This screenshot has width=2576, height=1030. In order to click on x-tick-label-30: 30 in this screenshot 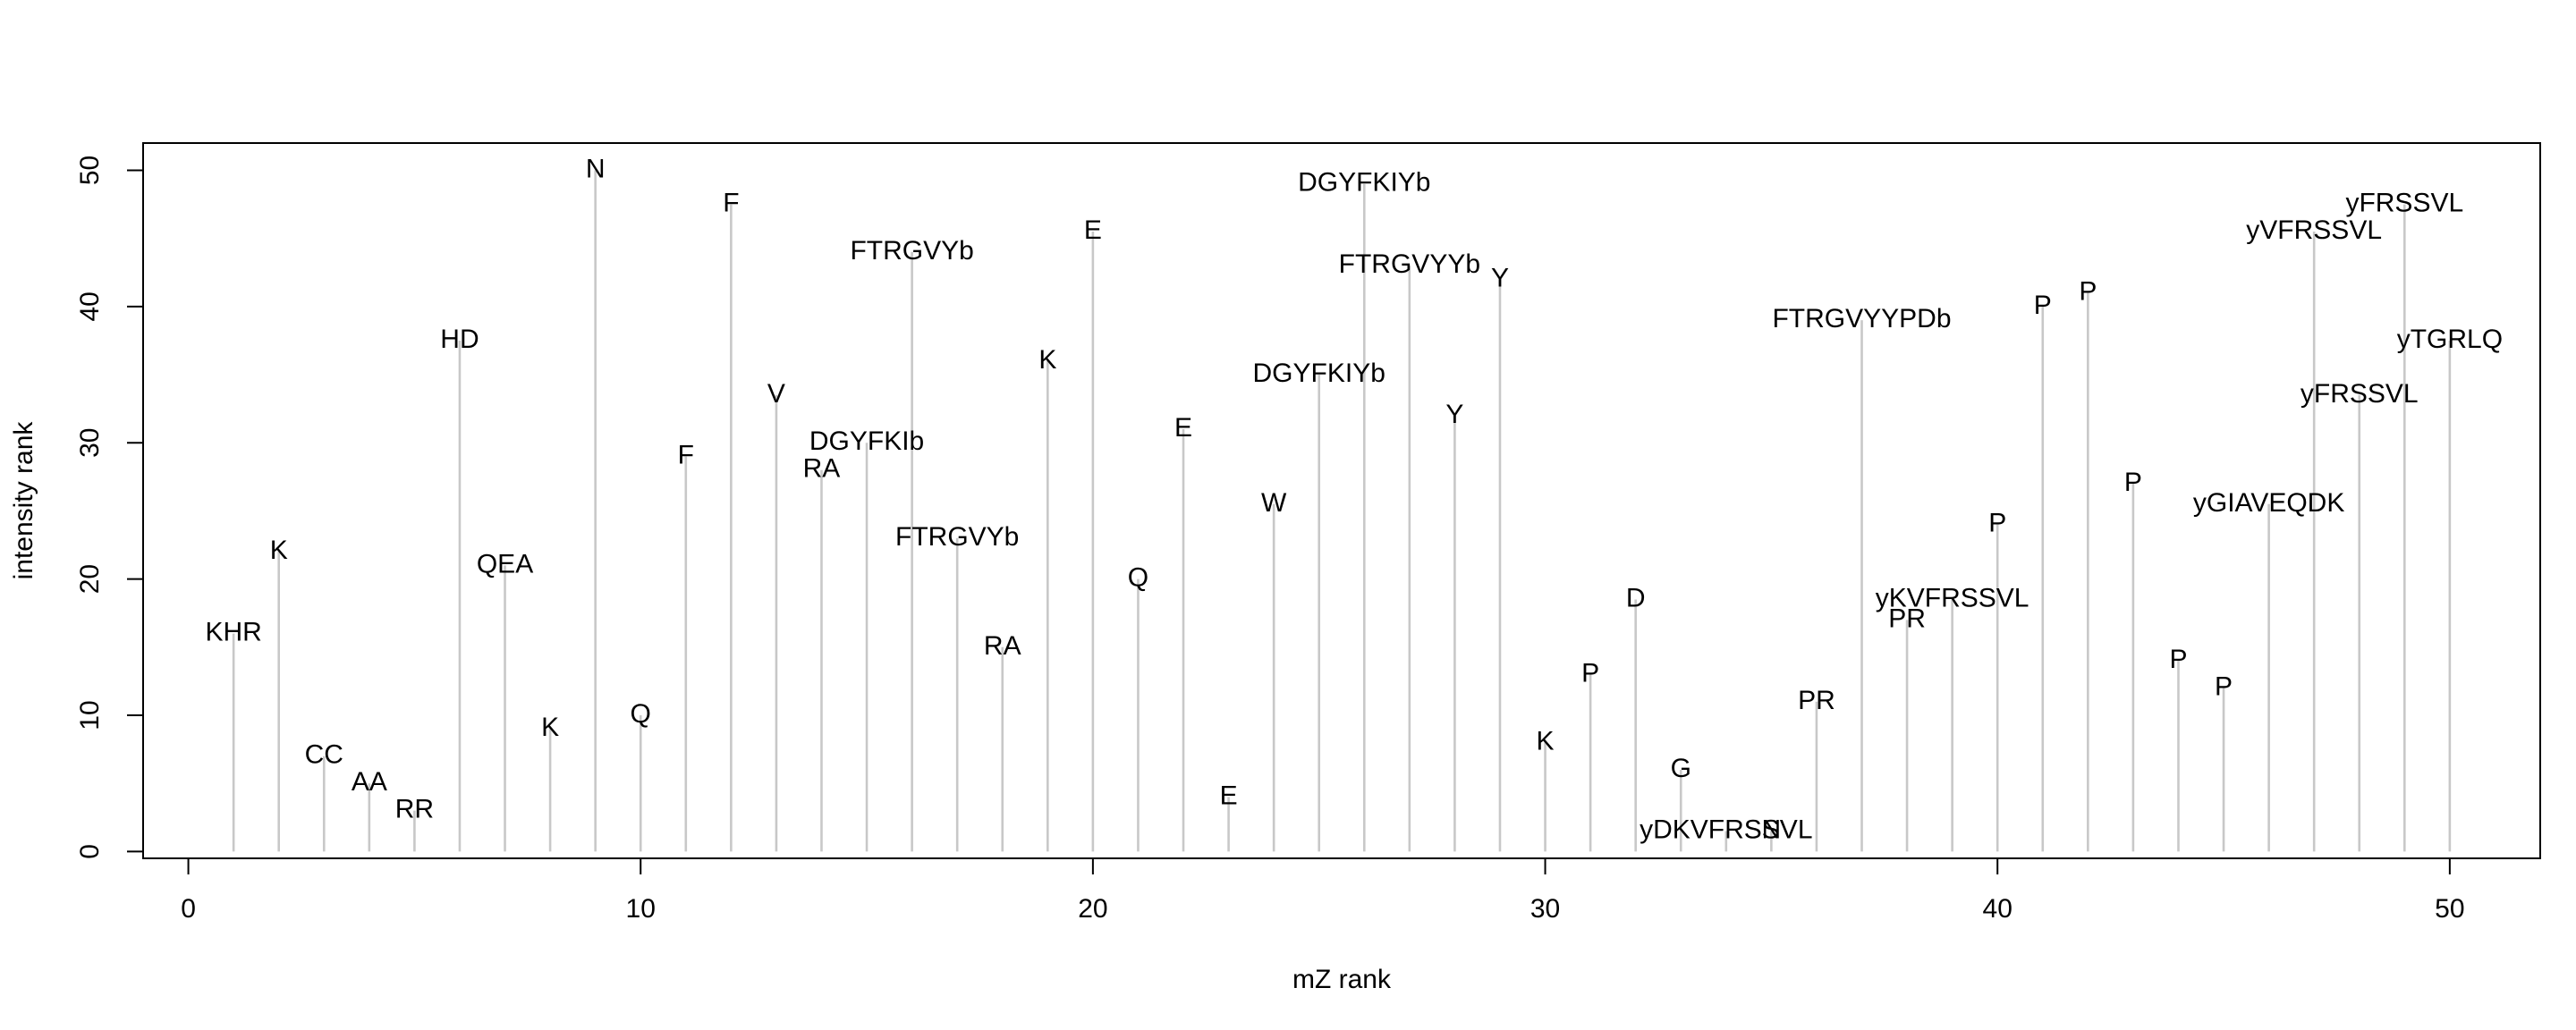, I will do `click(1545, 909)`.